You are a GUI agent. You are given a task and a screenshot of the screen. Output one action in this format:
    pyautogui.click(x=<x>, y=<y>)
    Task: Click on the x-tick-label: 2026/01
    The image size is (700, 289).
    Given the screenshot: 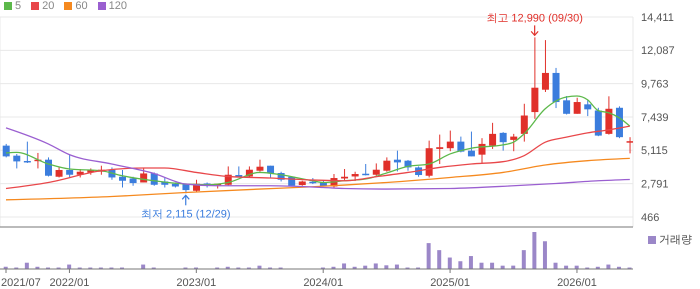 What is the action you would take?
    pyautogui.click(x=577, y=283)
    